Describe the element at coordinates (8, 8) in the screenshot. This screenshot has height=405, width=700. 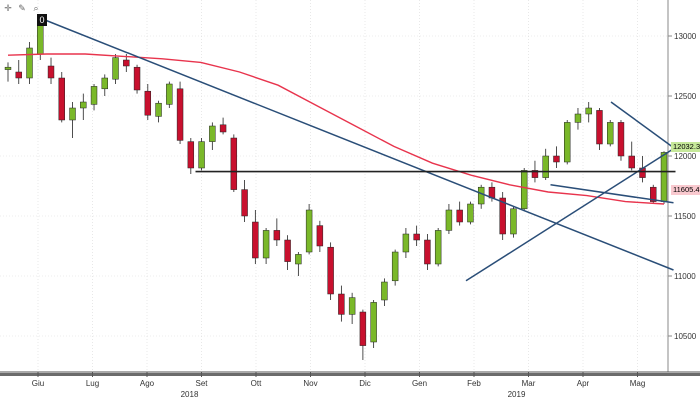
I see `crosshair-icon: ✛` at that location.